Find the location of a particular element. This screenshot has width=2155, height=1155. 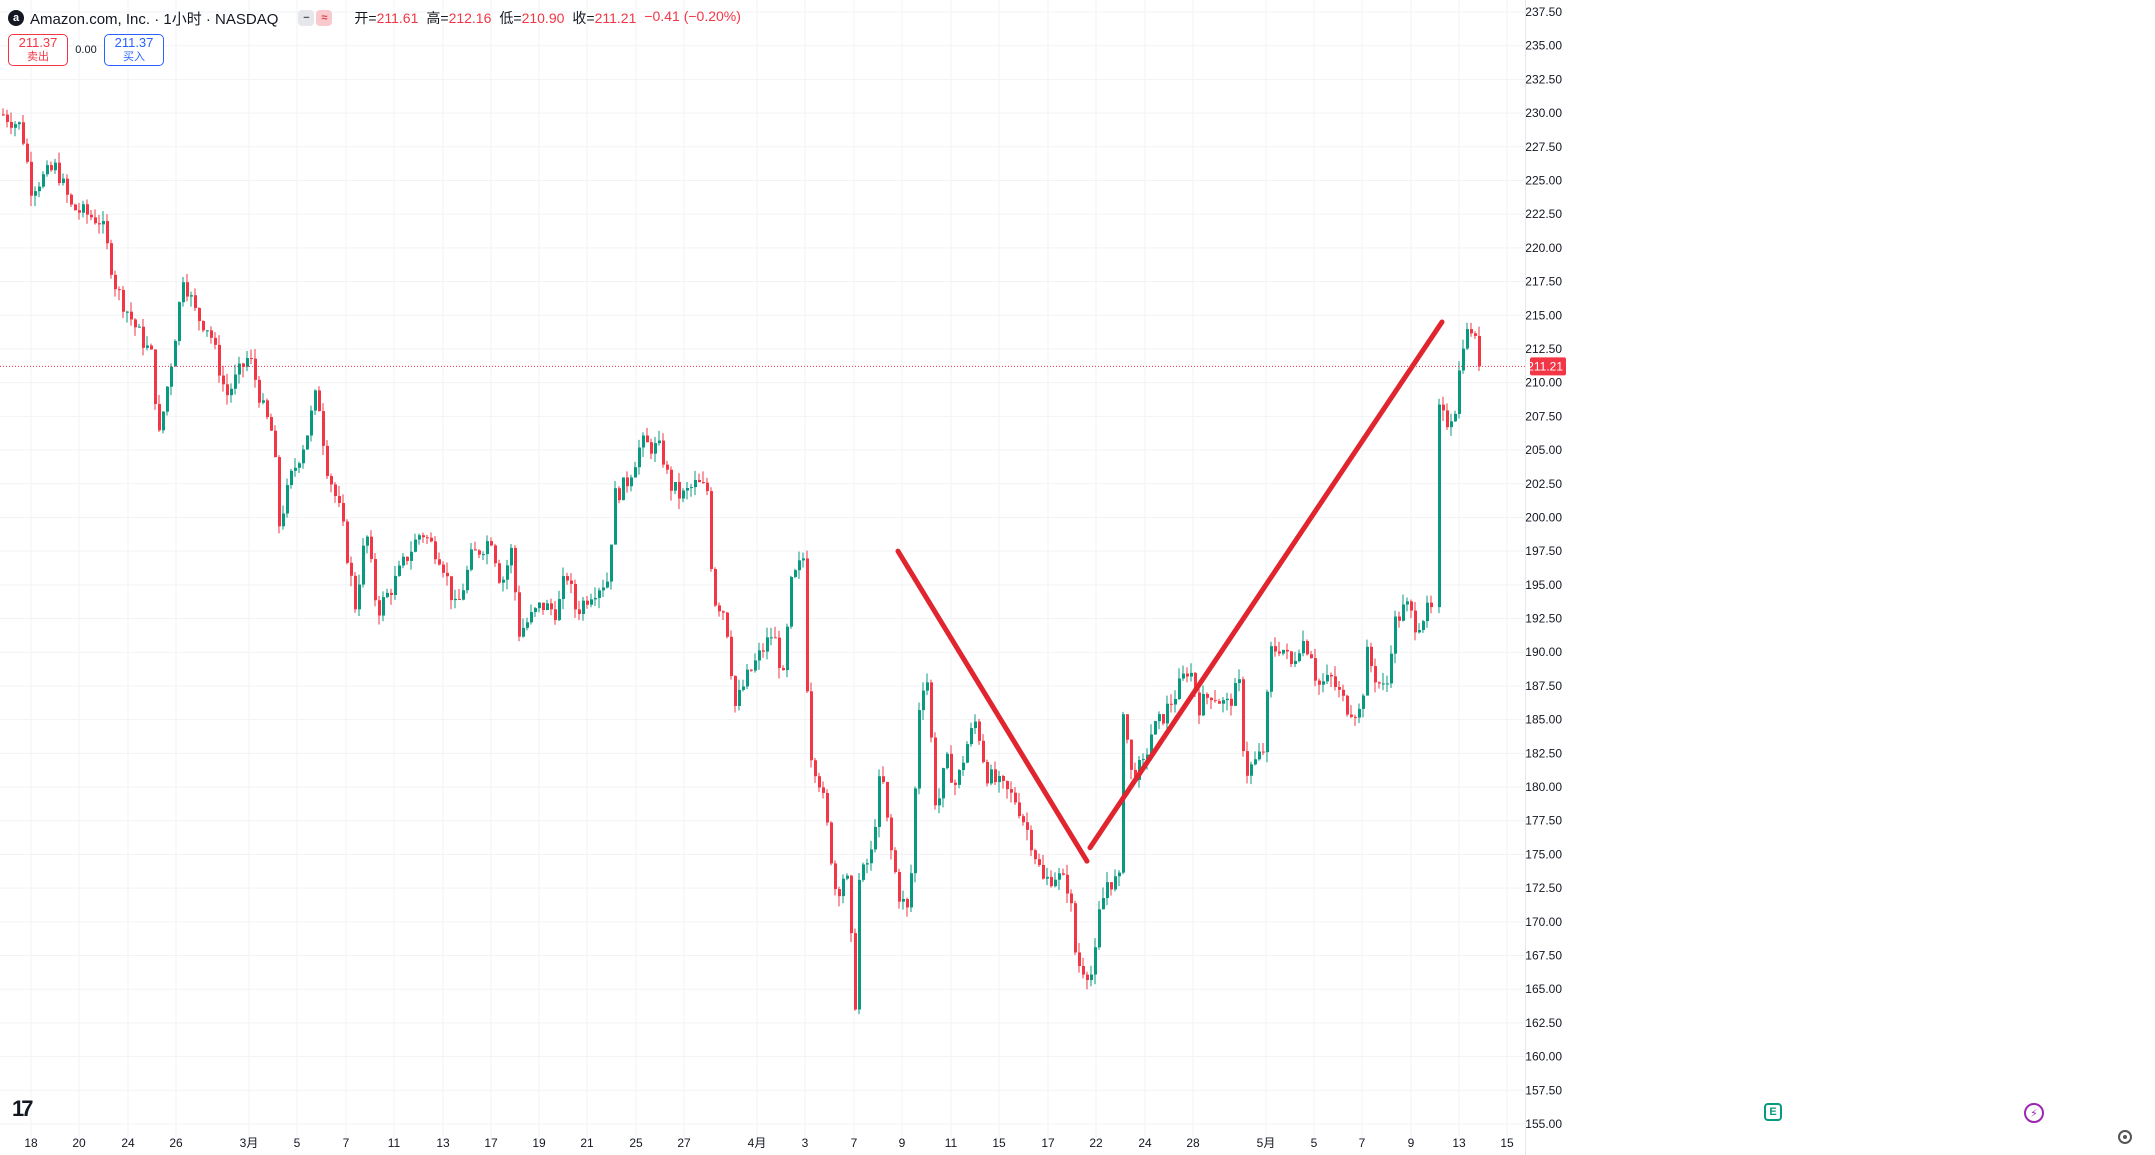

x-tick-label: 3 is located at coordinates (805, 1143).